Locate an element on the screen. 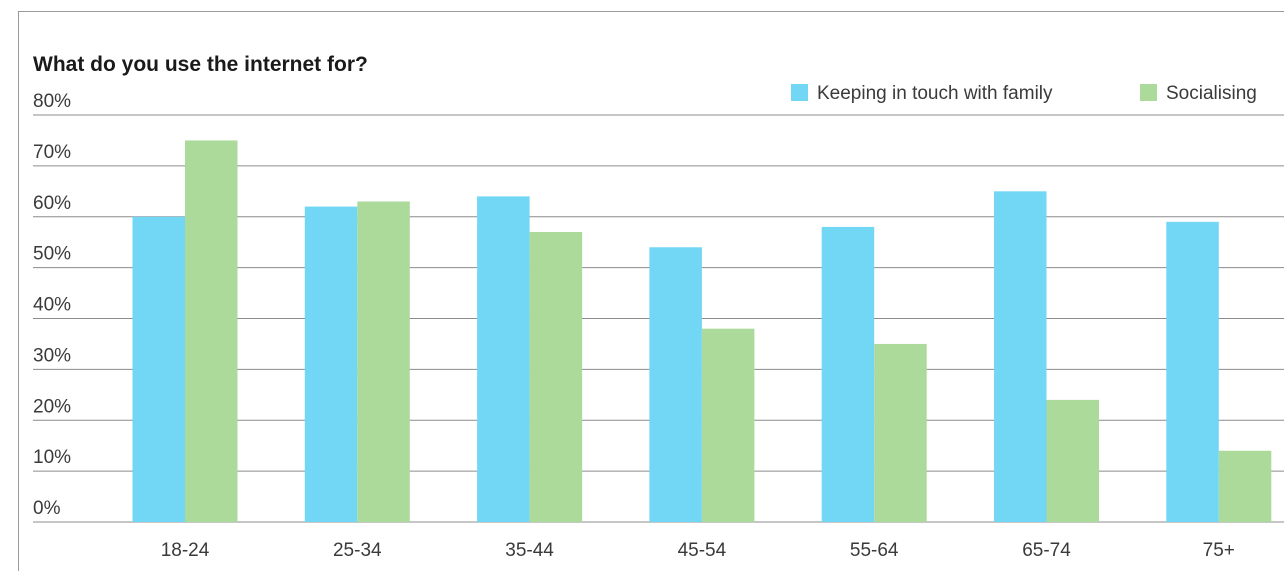  legend-label: Socialising is located at coordinates (1211, 93).